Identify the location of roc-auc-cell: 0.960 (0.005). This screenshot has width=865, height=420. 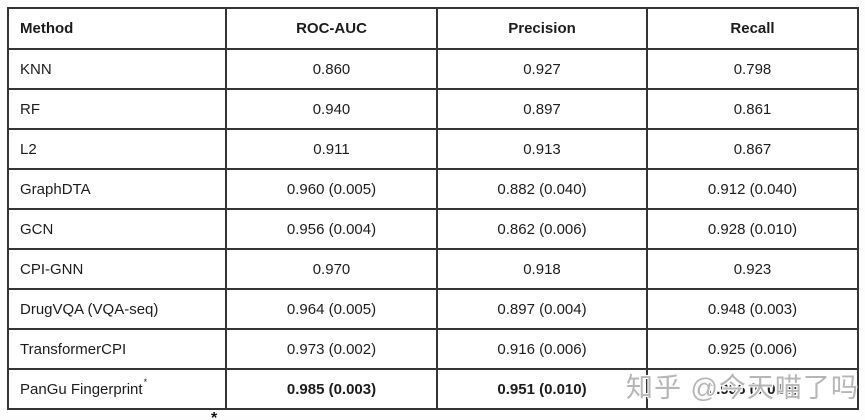
(331, 189).